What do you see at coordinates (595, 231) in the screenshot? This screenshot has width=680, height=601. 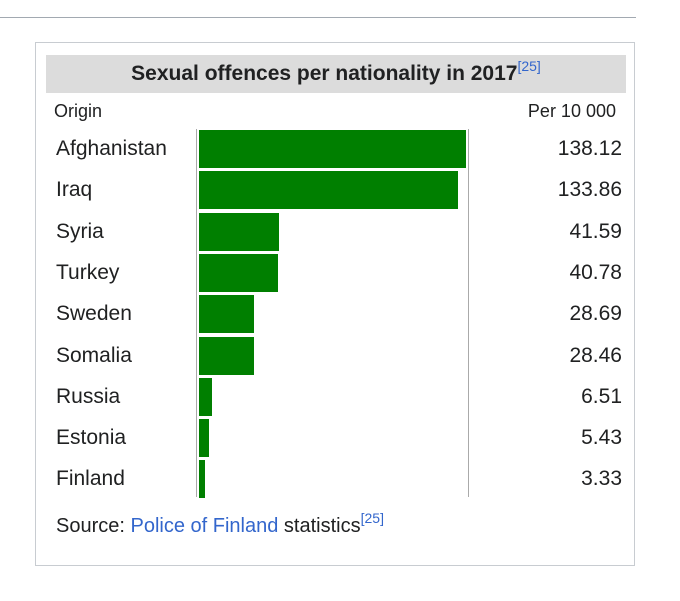 I see `row-value-syria: 41.59` at bounding box center [595, 231].